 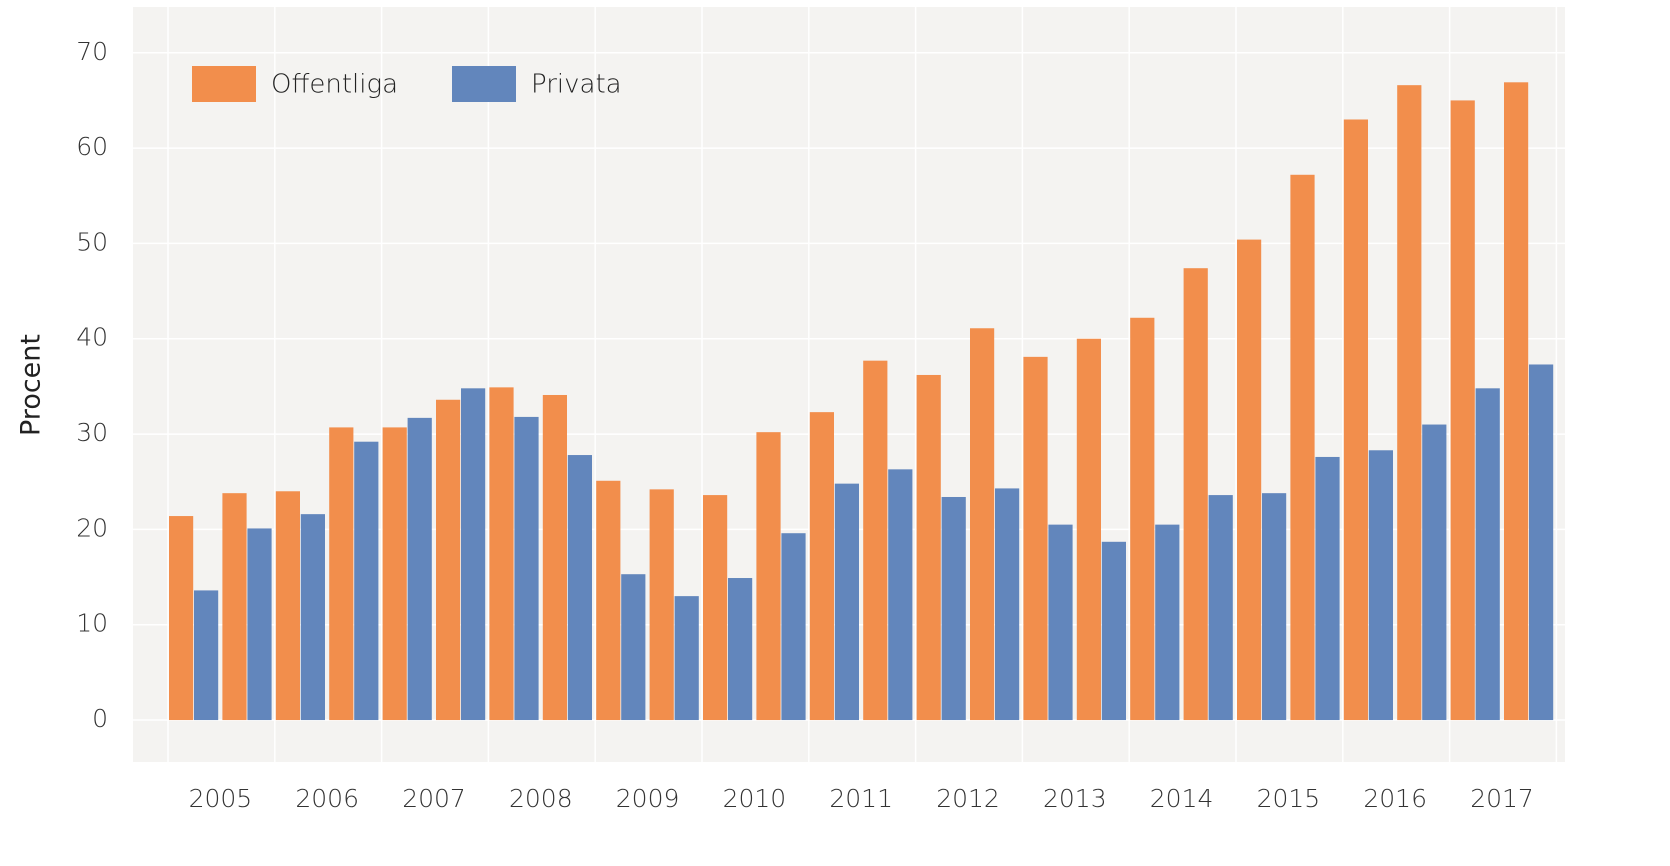 I want to click on y-tick-label: 30, so click(x=92, y=432).